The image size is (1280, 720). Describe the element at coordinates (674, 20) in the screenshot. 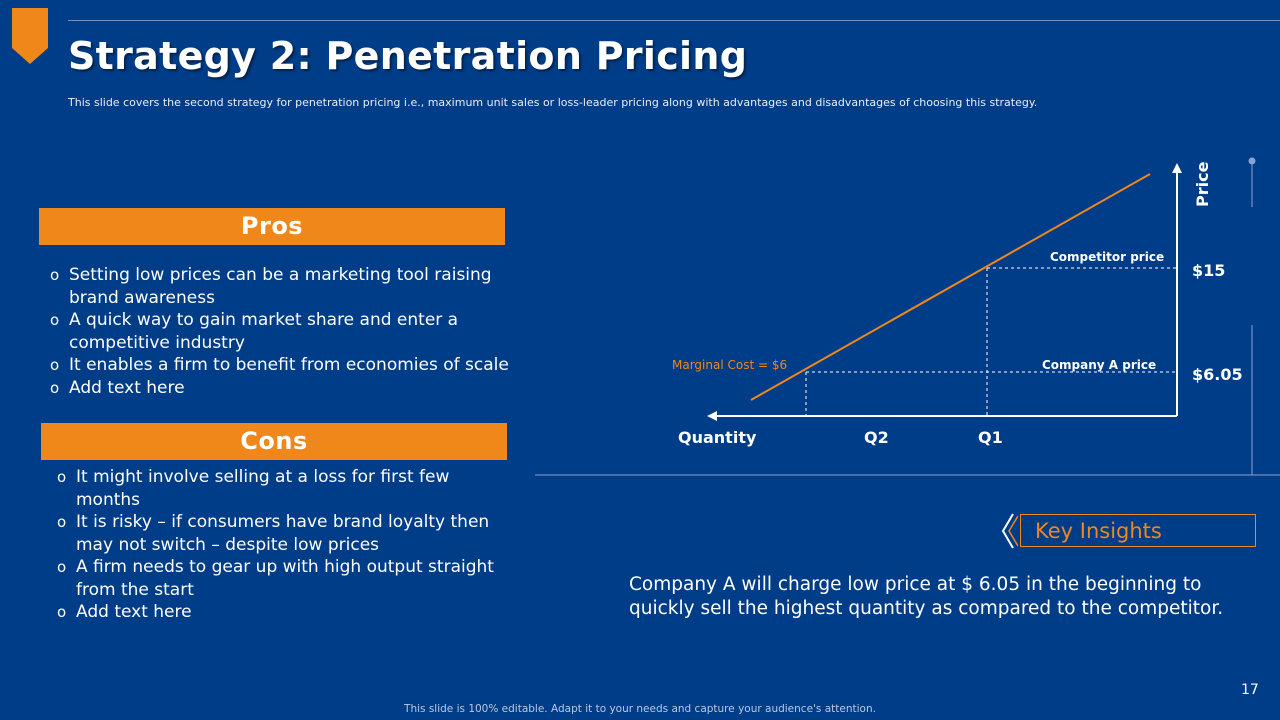

I see `top-divider` at that location.